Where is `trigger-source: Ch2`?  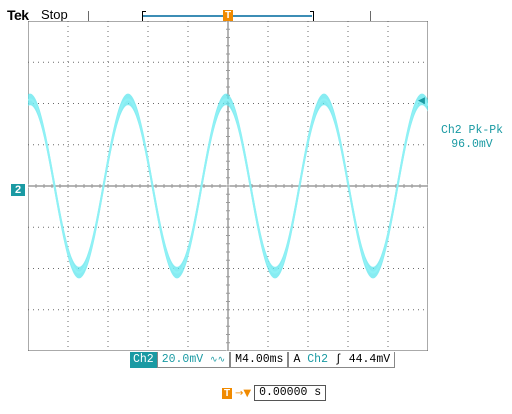 trigger-source: Ch2 is located at coordinates (317, 359).